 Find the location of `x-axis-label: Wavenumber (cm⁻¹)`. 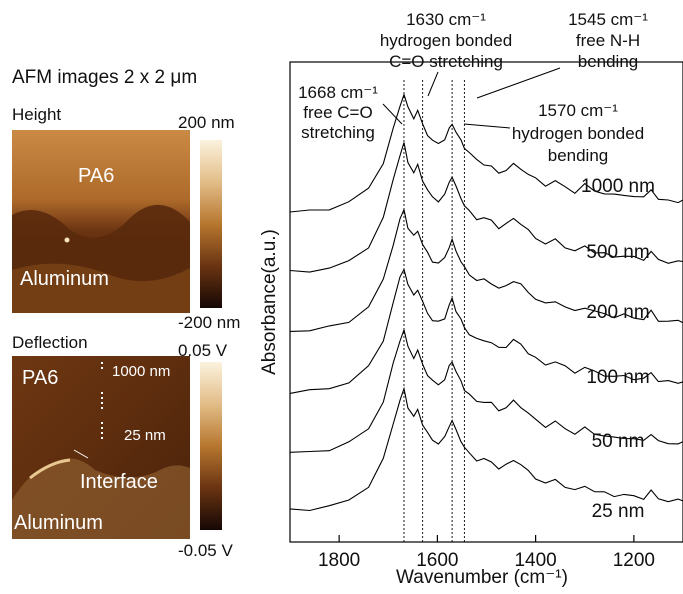

x-axis-label: Wavenumber (cm⁻¹) is located at coordinates (482, 577).